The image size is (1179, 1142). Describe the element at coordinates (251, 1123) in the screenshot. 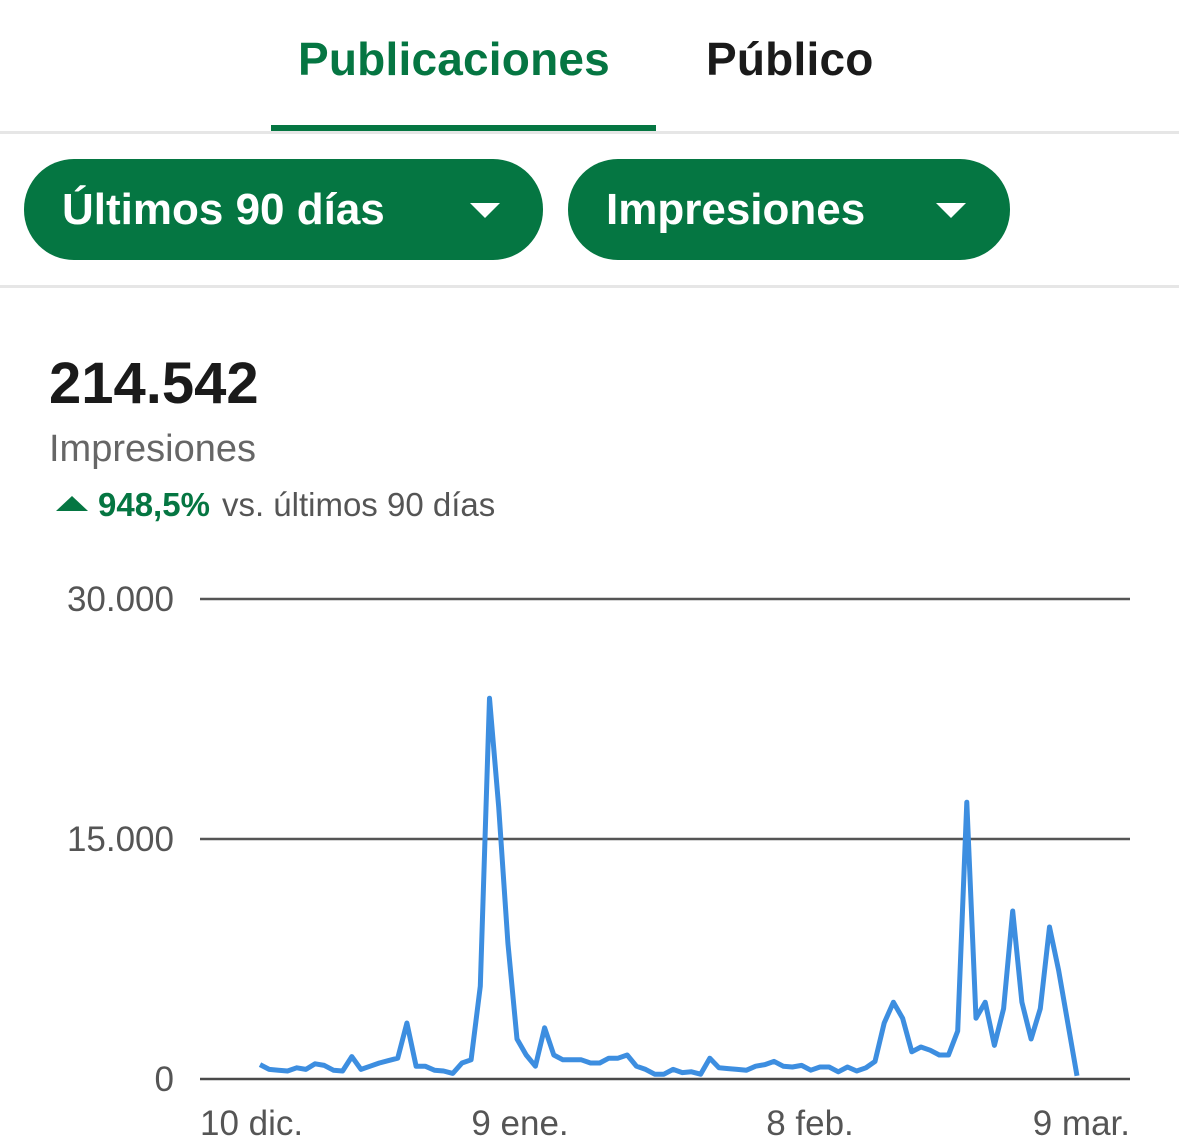

I see `x-tick-label: 10 dic.` at that location.